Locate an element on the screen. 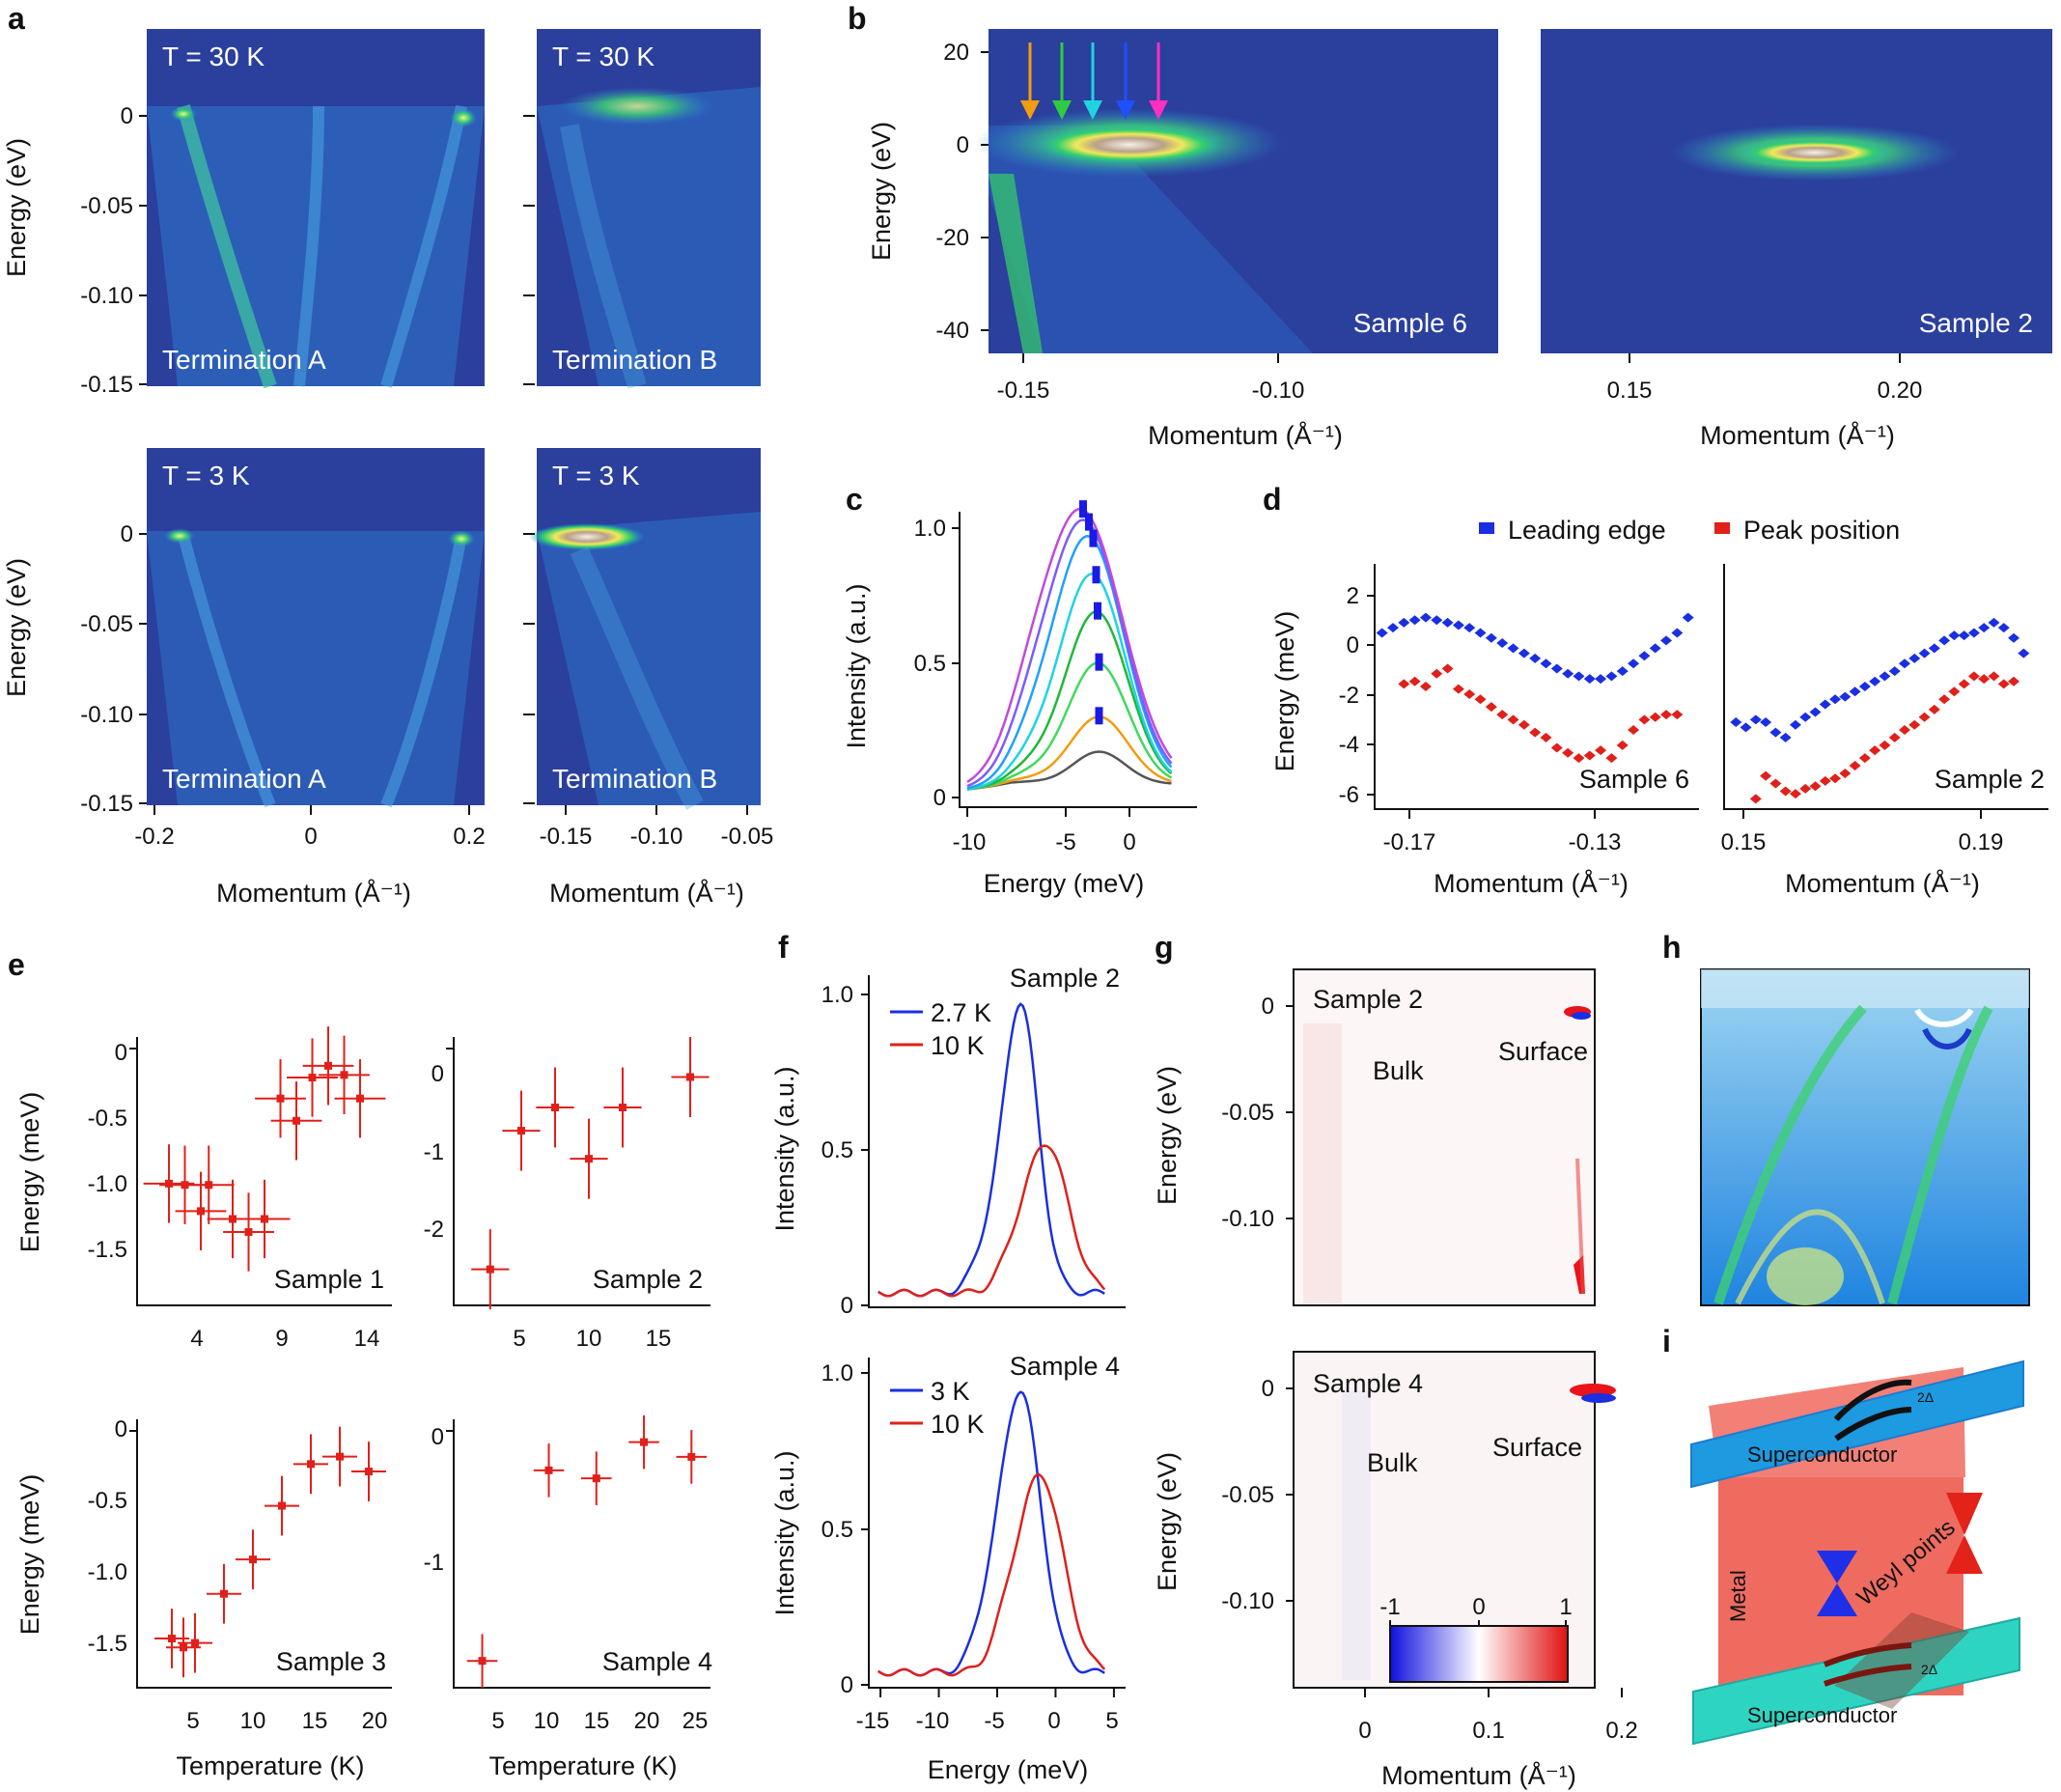 This screenshot has height=1792, width=2061. a-xtick-right-1: -0.10 is located at coordinates (656, 837).